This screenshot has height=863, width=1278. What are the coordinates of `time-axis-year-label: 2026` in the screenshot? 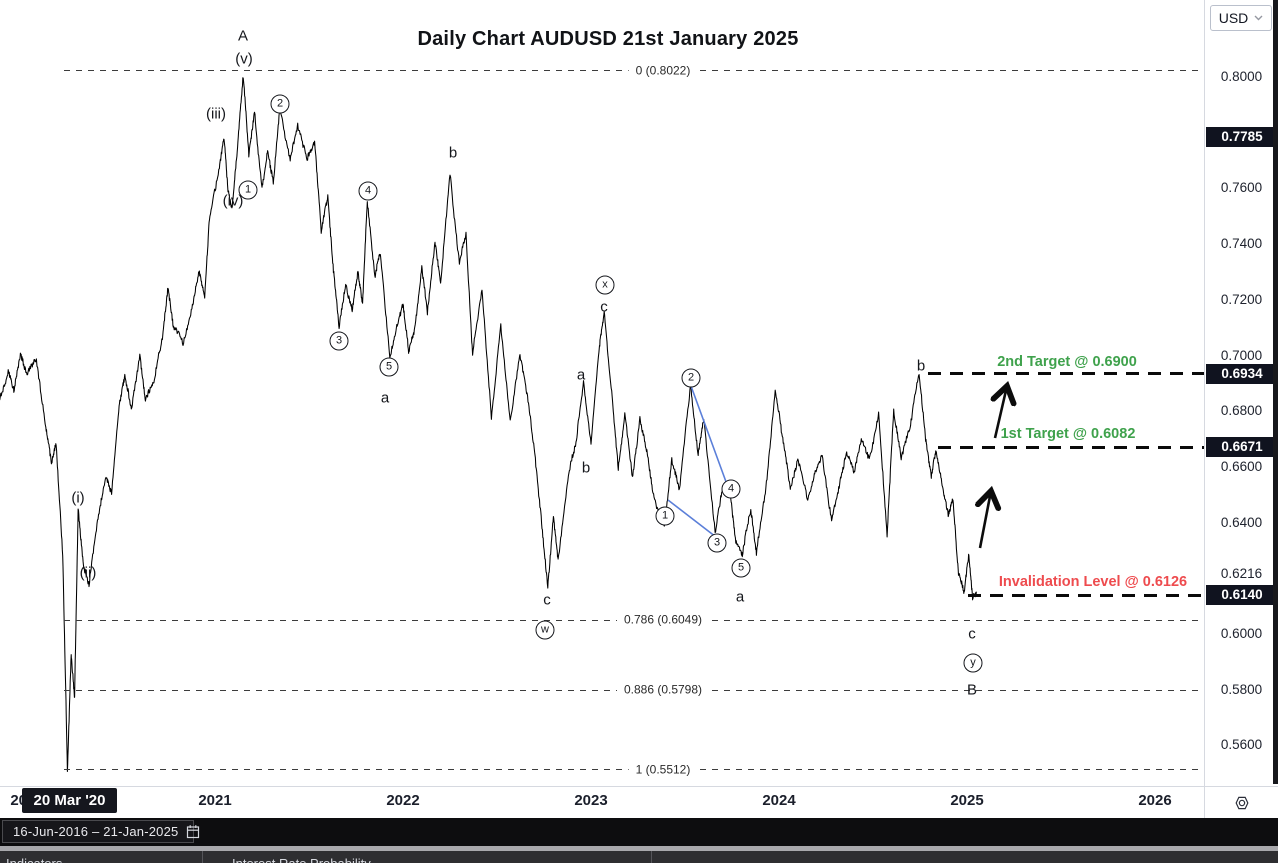 It's located at (1155, 800).